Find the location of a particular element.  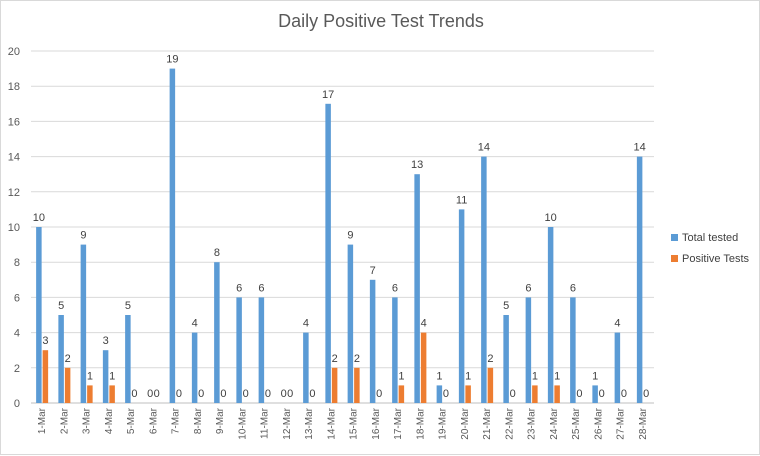

y-tick-label: 12 is located at coordinates (14, 193).